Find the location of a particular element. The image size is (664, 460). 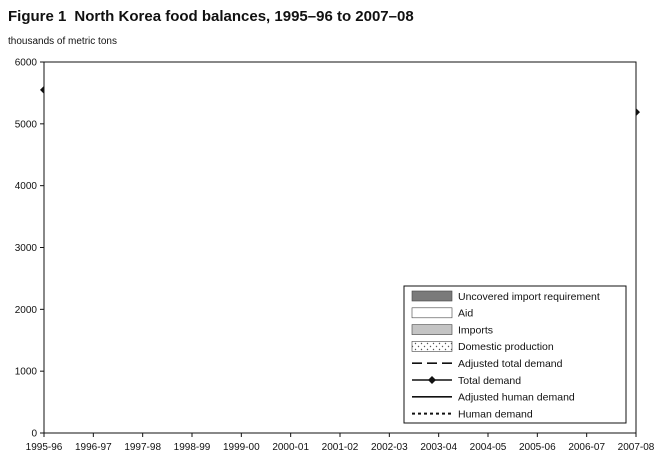

legend-label-imports: Imports is located at coordinates (475, 330).